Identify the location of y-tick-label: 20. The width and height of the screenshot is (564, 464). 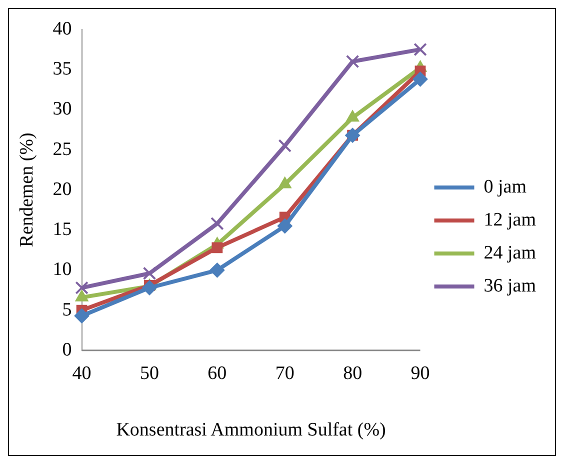
(62, 189).